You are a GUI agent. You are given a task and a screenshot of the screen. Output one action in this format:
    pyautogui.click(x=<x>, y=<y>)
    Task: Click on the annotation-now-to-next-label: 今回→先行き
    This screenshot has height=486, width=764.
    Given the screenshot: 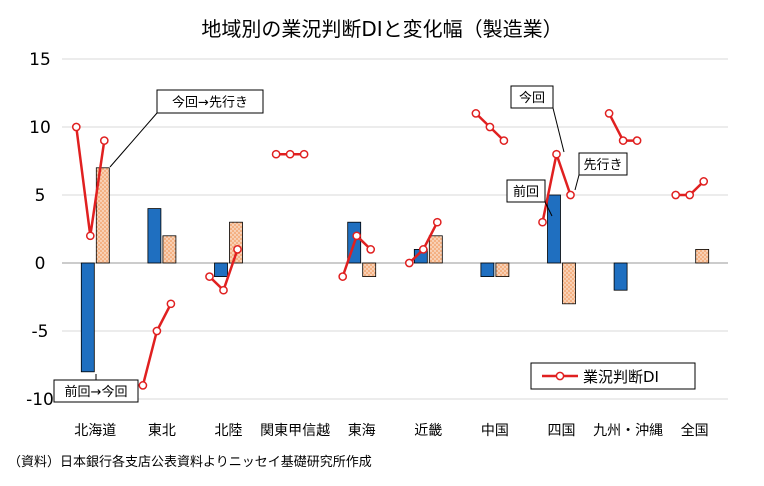 What is the action you would take?
    pyautogui.click(x=210, y=103)
    